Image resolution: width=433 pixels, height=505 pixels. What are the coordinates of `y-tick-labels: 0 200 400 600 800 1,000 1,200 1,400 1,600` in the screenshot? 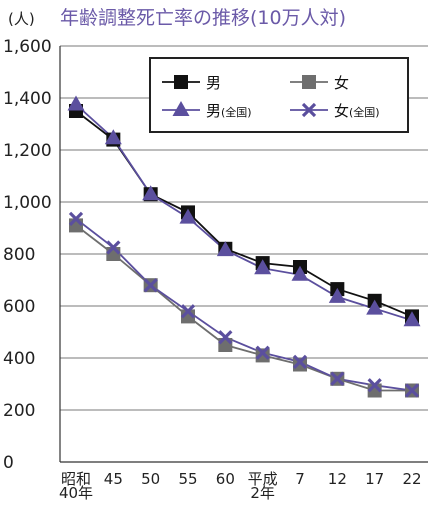 It's located at (27, 255).